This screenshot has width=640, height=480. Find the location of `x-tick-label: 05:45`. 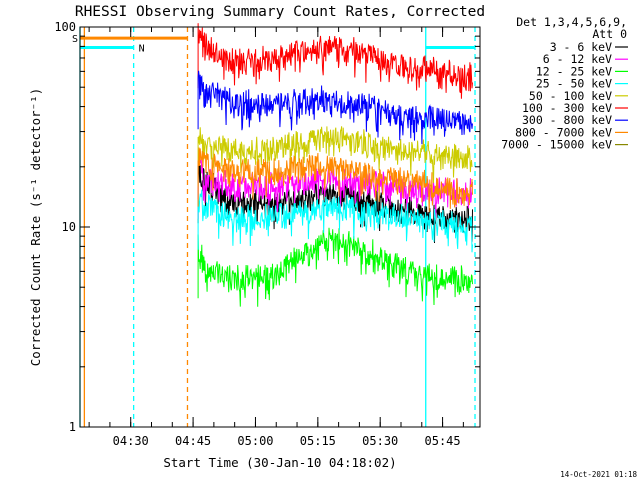

x-tick-label: 05:45 is located at coordinates (443, 441).